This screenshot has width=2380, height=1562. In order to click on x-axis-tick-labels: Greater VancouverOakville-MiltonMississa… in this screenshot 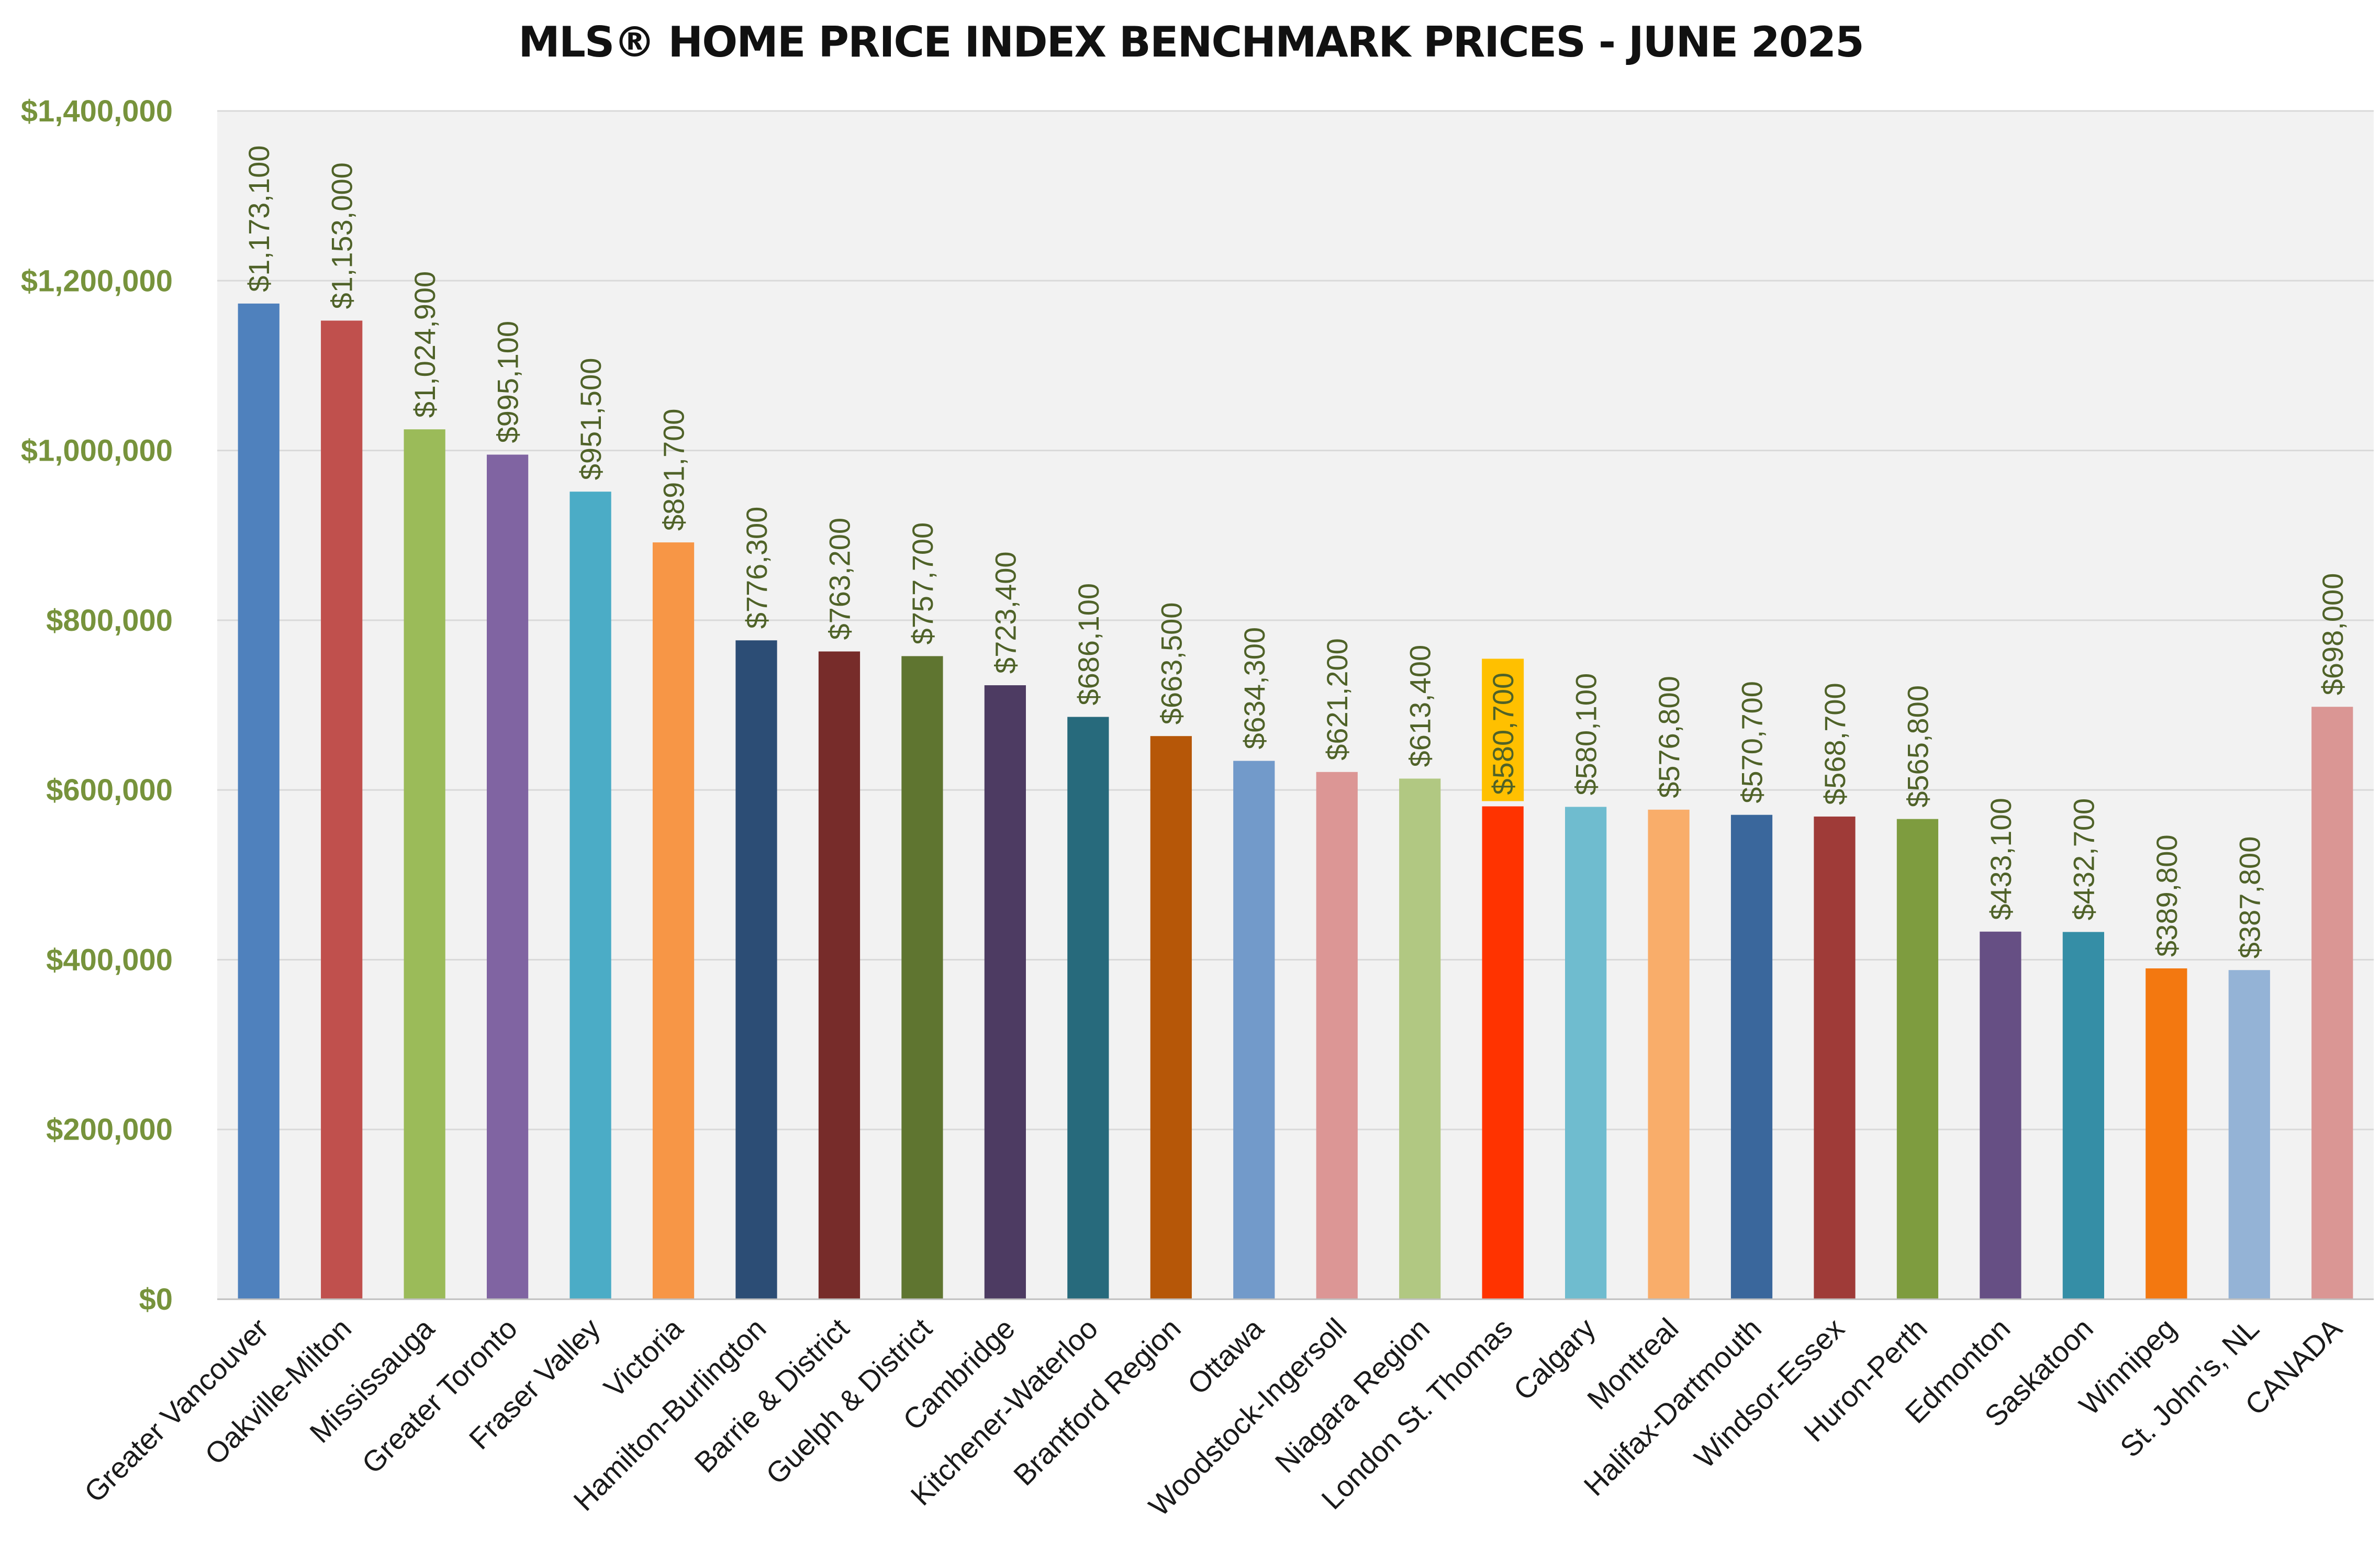, I will do `click(1214, 1416)`.